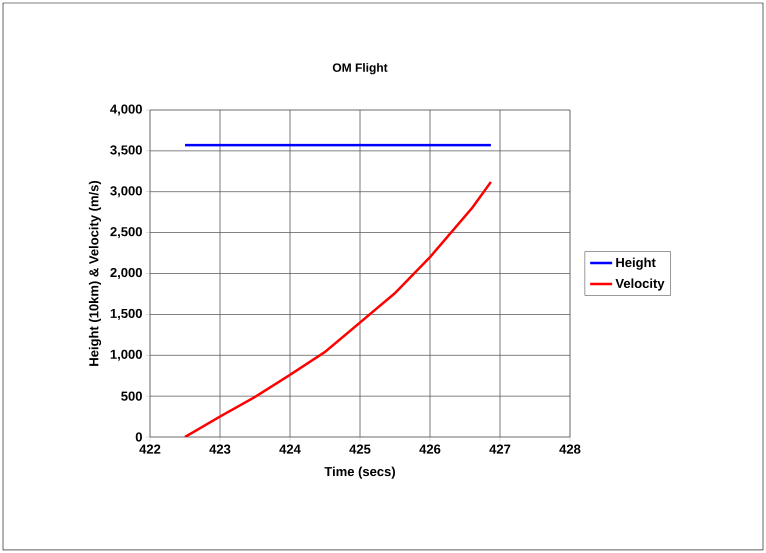 This screenshot has width=766, height=553. I want to click on y-tick-label: 2,500, so click(126, 232).